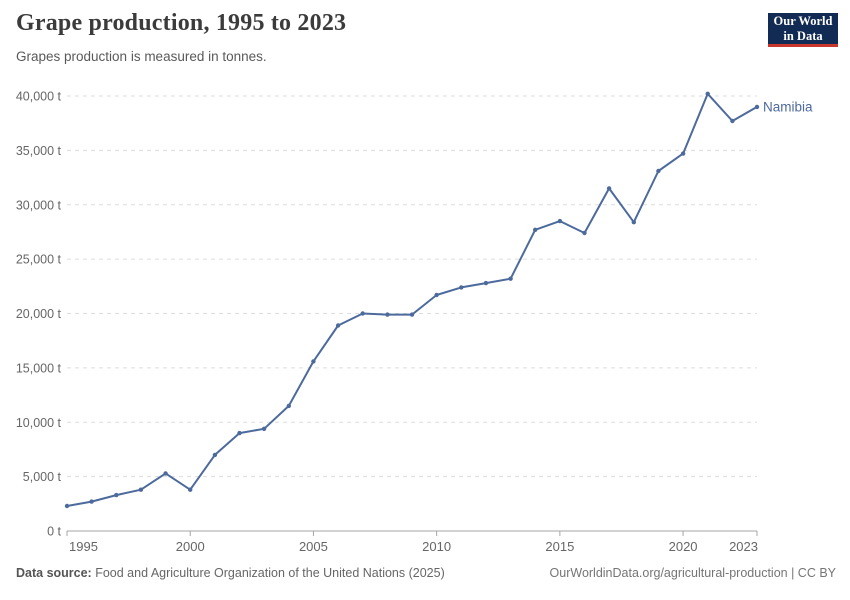  Describe the element at coordinates (39, 97) in the screenshot. I see `y-tick-label: 40,000 t` at that location.